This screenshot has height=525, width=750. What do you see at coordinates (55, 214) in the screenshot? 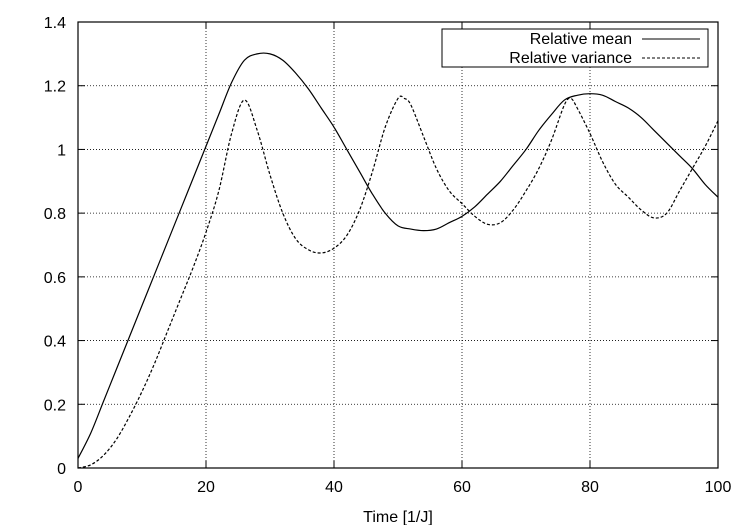
I see `y-tick-label: 0.8` at bounding box center [55, 214].